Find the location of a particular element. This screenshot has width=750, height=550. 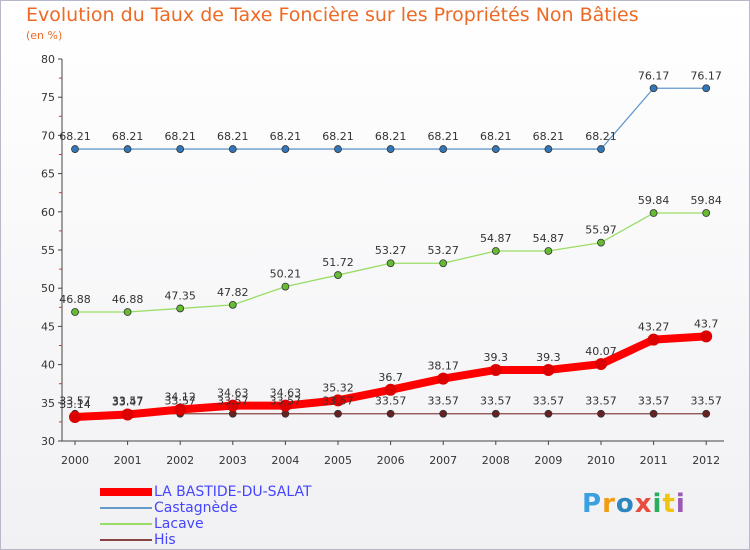

y-tick-label: 40 is located at coordinates (48, 365).